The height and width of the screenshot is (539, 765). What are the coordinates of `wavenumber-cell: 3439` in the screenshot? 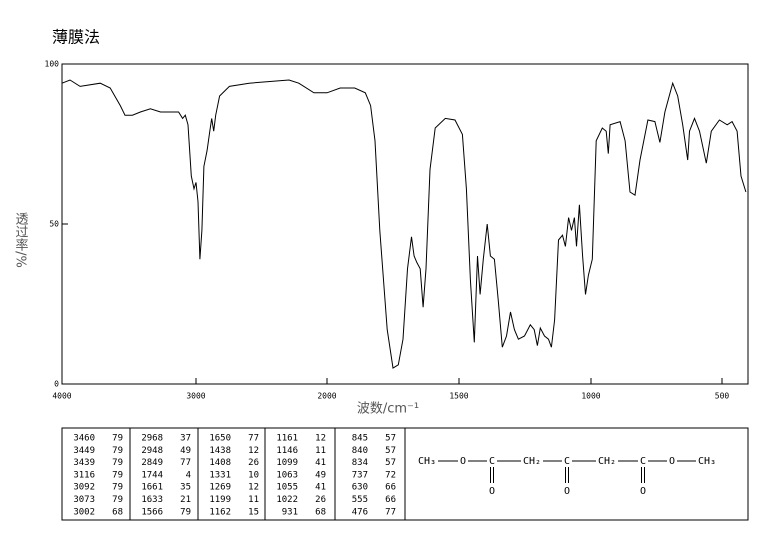 It's located at (84, 463).